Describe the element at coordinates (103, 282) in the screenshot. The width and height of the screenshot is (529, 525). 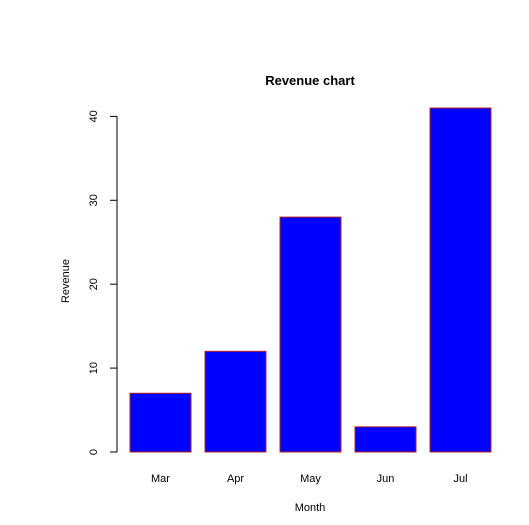
I see `y-axis: 0 10 20 30 40` at that location.